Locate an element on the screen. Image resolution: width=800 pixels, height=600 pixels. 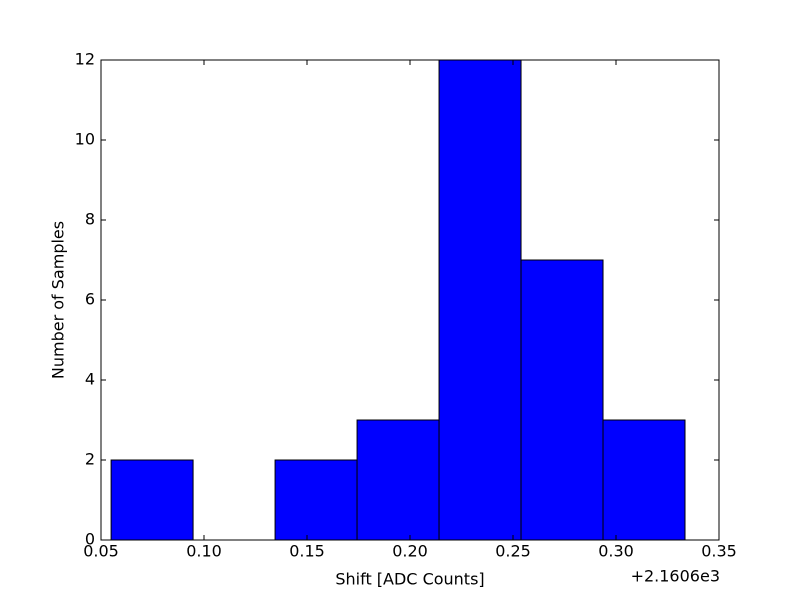
x-tick-label: 0.25 is located at coordinates (513, 551).